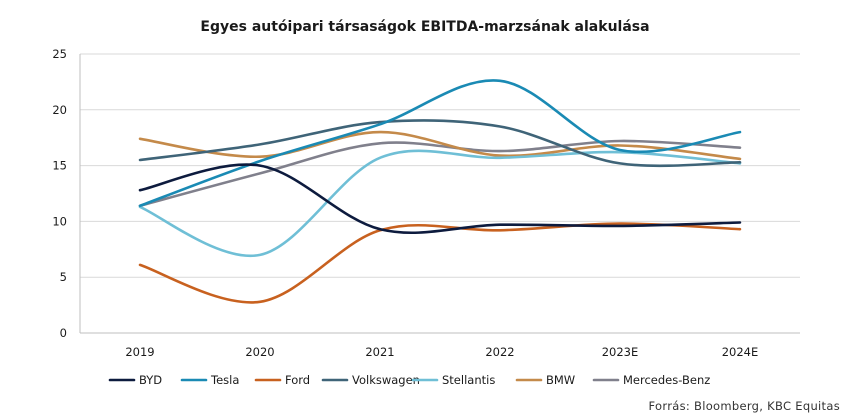 The height and width of the screenshot is (417, 850). I want to click on source-note: Forrás: Bloomberg, KBC Equitas, so click(744, 406).